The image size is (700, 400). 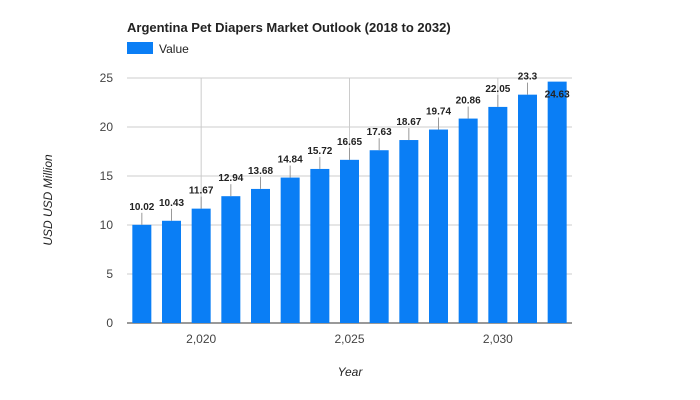 I want to click on y-axis-ticks: 0 5 10 15 20 25, so click(x=107, y=200).